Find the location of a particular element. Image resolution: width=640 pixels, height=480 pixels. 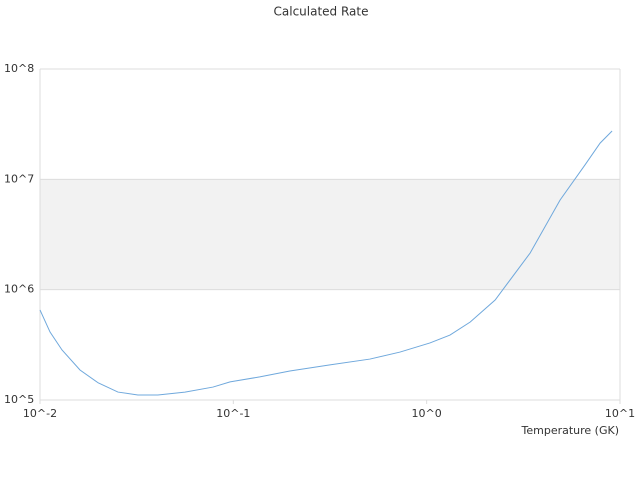

x-axis-label: Temperature (GK) is located at coordinates (570, 430).